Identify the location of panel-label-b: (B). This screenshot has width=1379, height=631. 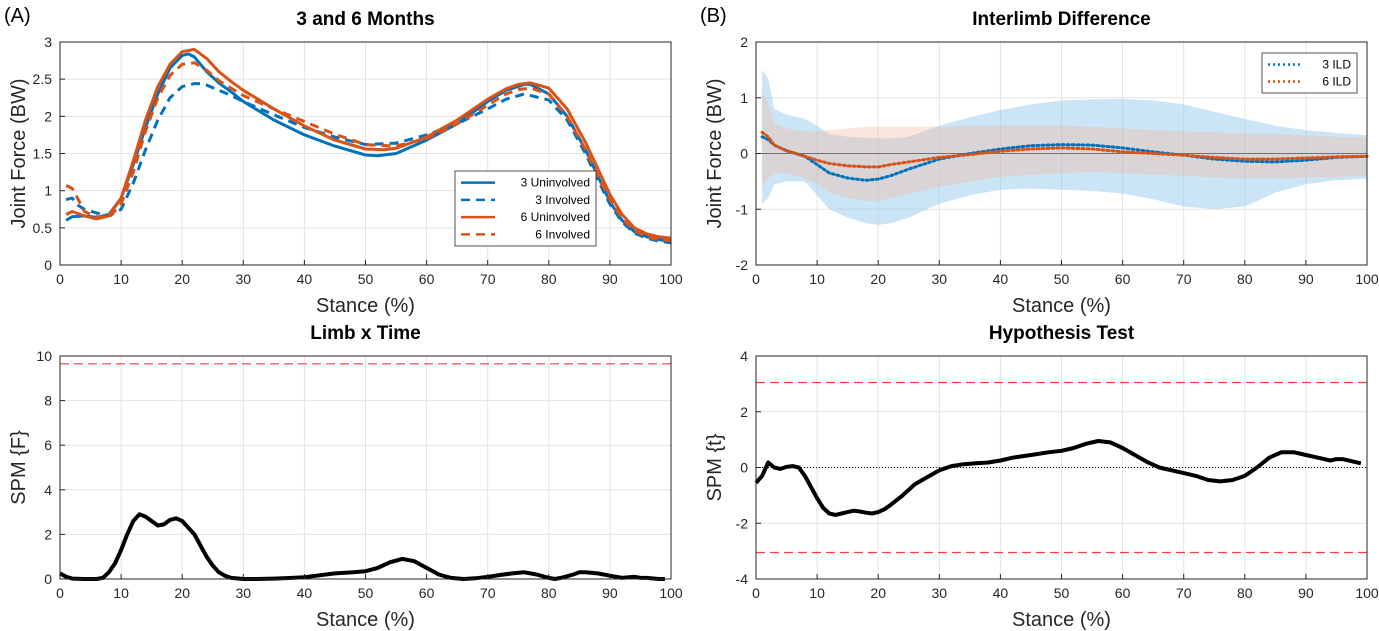
(713, 16).